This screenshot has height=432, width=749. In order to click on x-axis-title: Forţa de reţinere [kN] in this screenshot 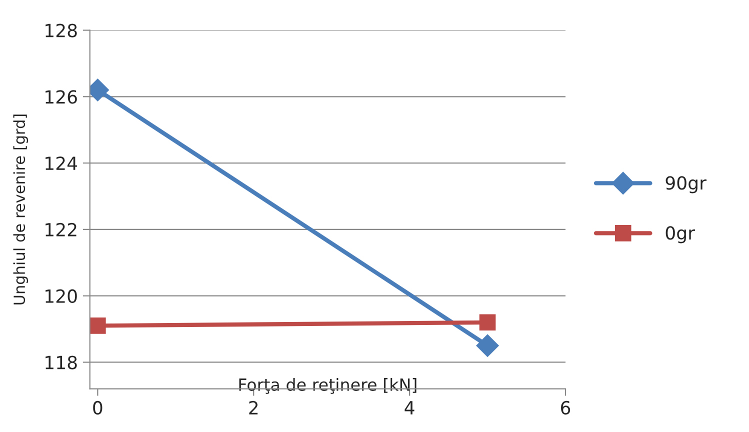, I will do `click(327, 386)`.